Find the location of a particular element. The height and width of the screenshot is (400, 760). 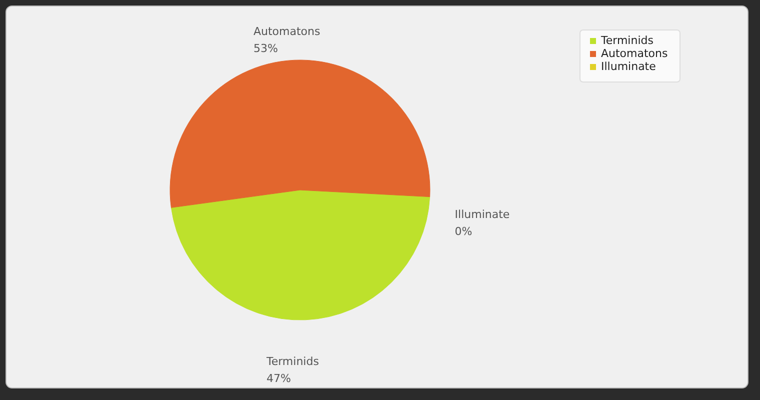

slice-label: Automatons is located at coordinates (287, 31).